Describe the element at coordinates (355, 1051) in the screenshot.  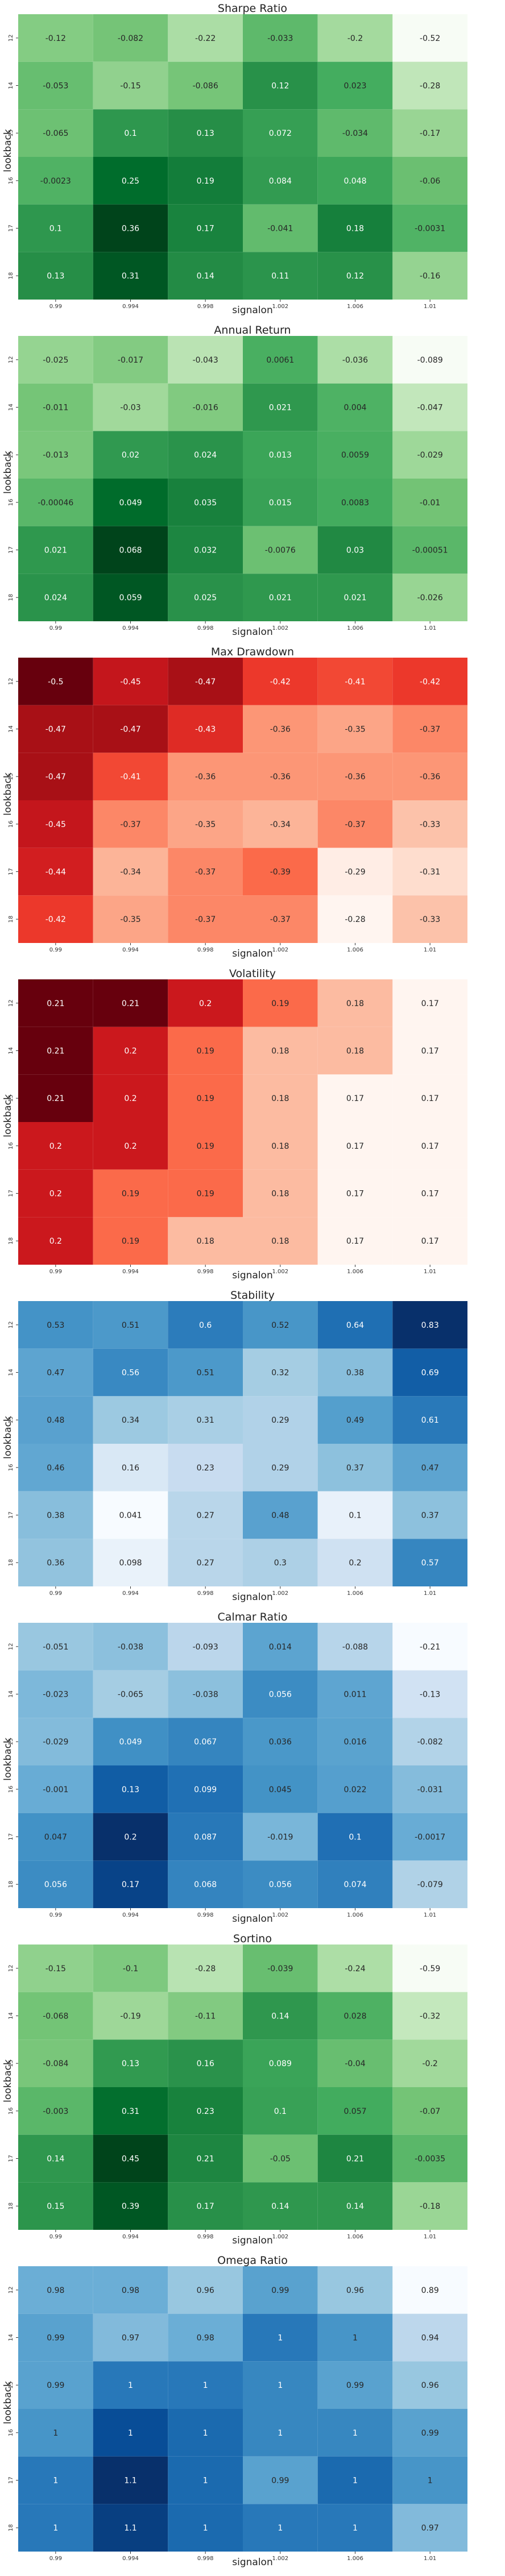
I see `cell-value-label: 0.18` at that location.